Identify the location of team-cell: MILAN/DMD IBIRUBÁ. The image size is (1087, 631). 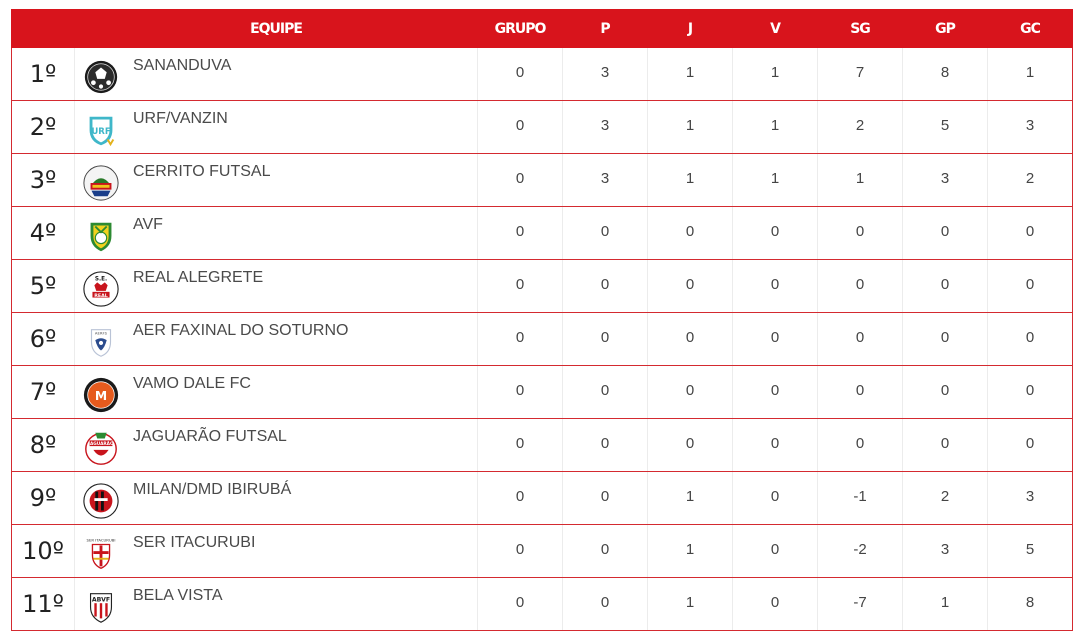
(276, 498).